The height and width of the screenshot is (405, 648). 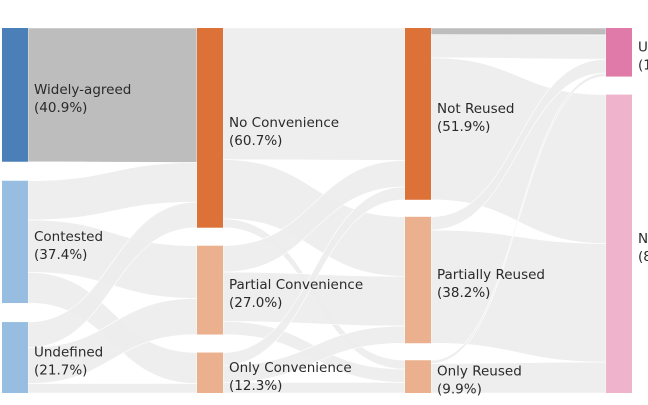 I want to click on node-pr, so click(x=418, y=280).